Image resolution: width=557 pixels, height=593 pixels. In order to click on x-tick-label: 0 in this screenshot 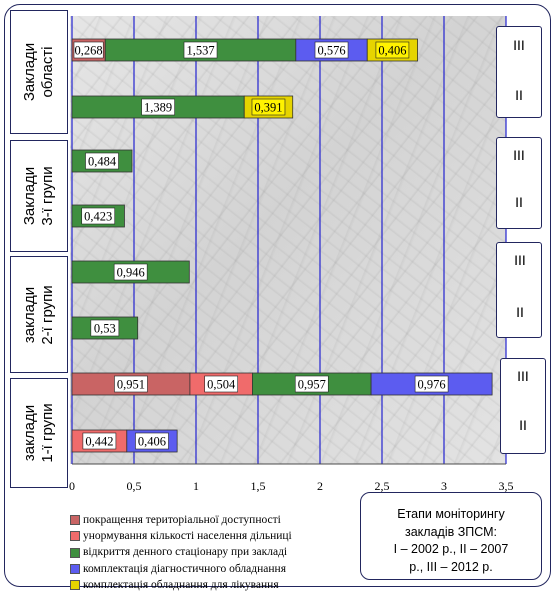, I will do `click(72, 486)`.